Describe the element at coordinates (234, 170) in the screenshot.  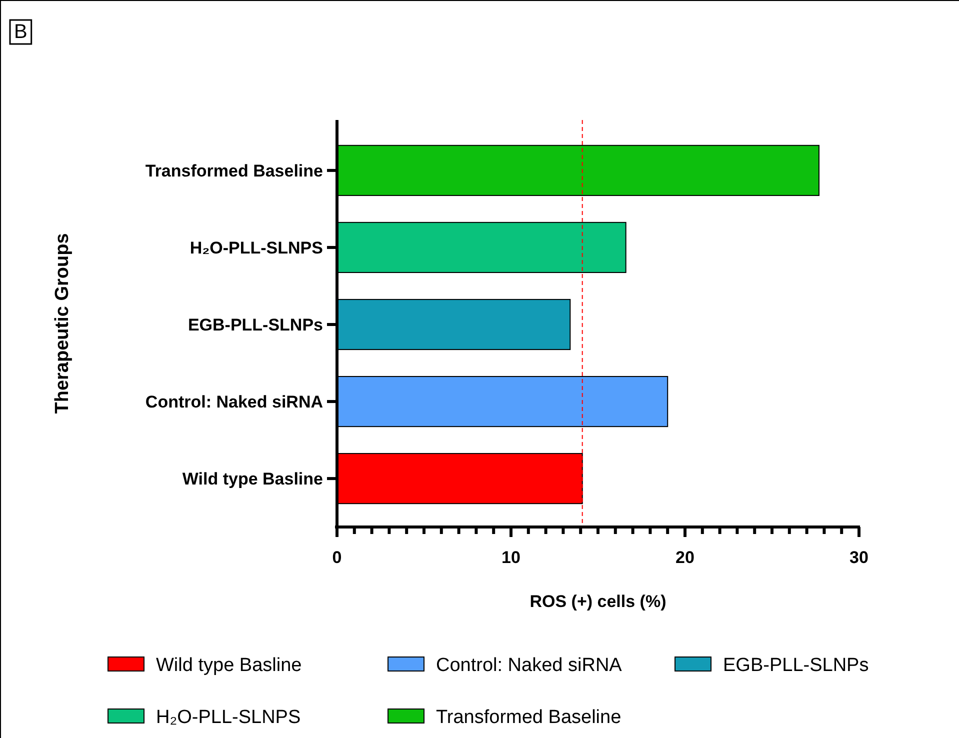
I see `y-tick-label: Transformed Baseline` at that location.